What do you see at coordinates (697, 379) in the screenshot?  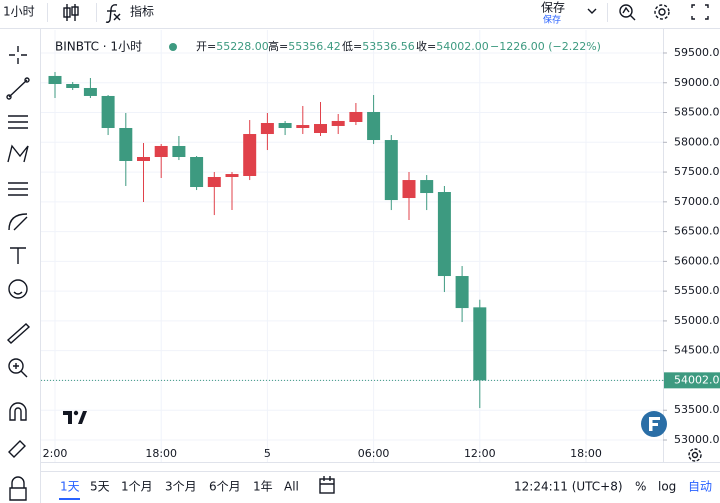 I see `last-price-label: 54002.00` at bounding box center [697, 379].